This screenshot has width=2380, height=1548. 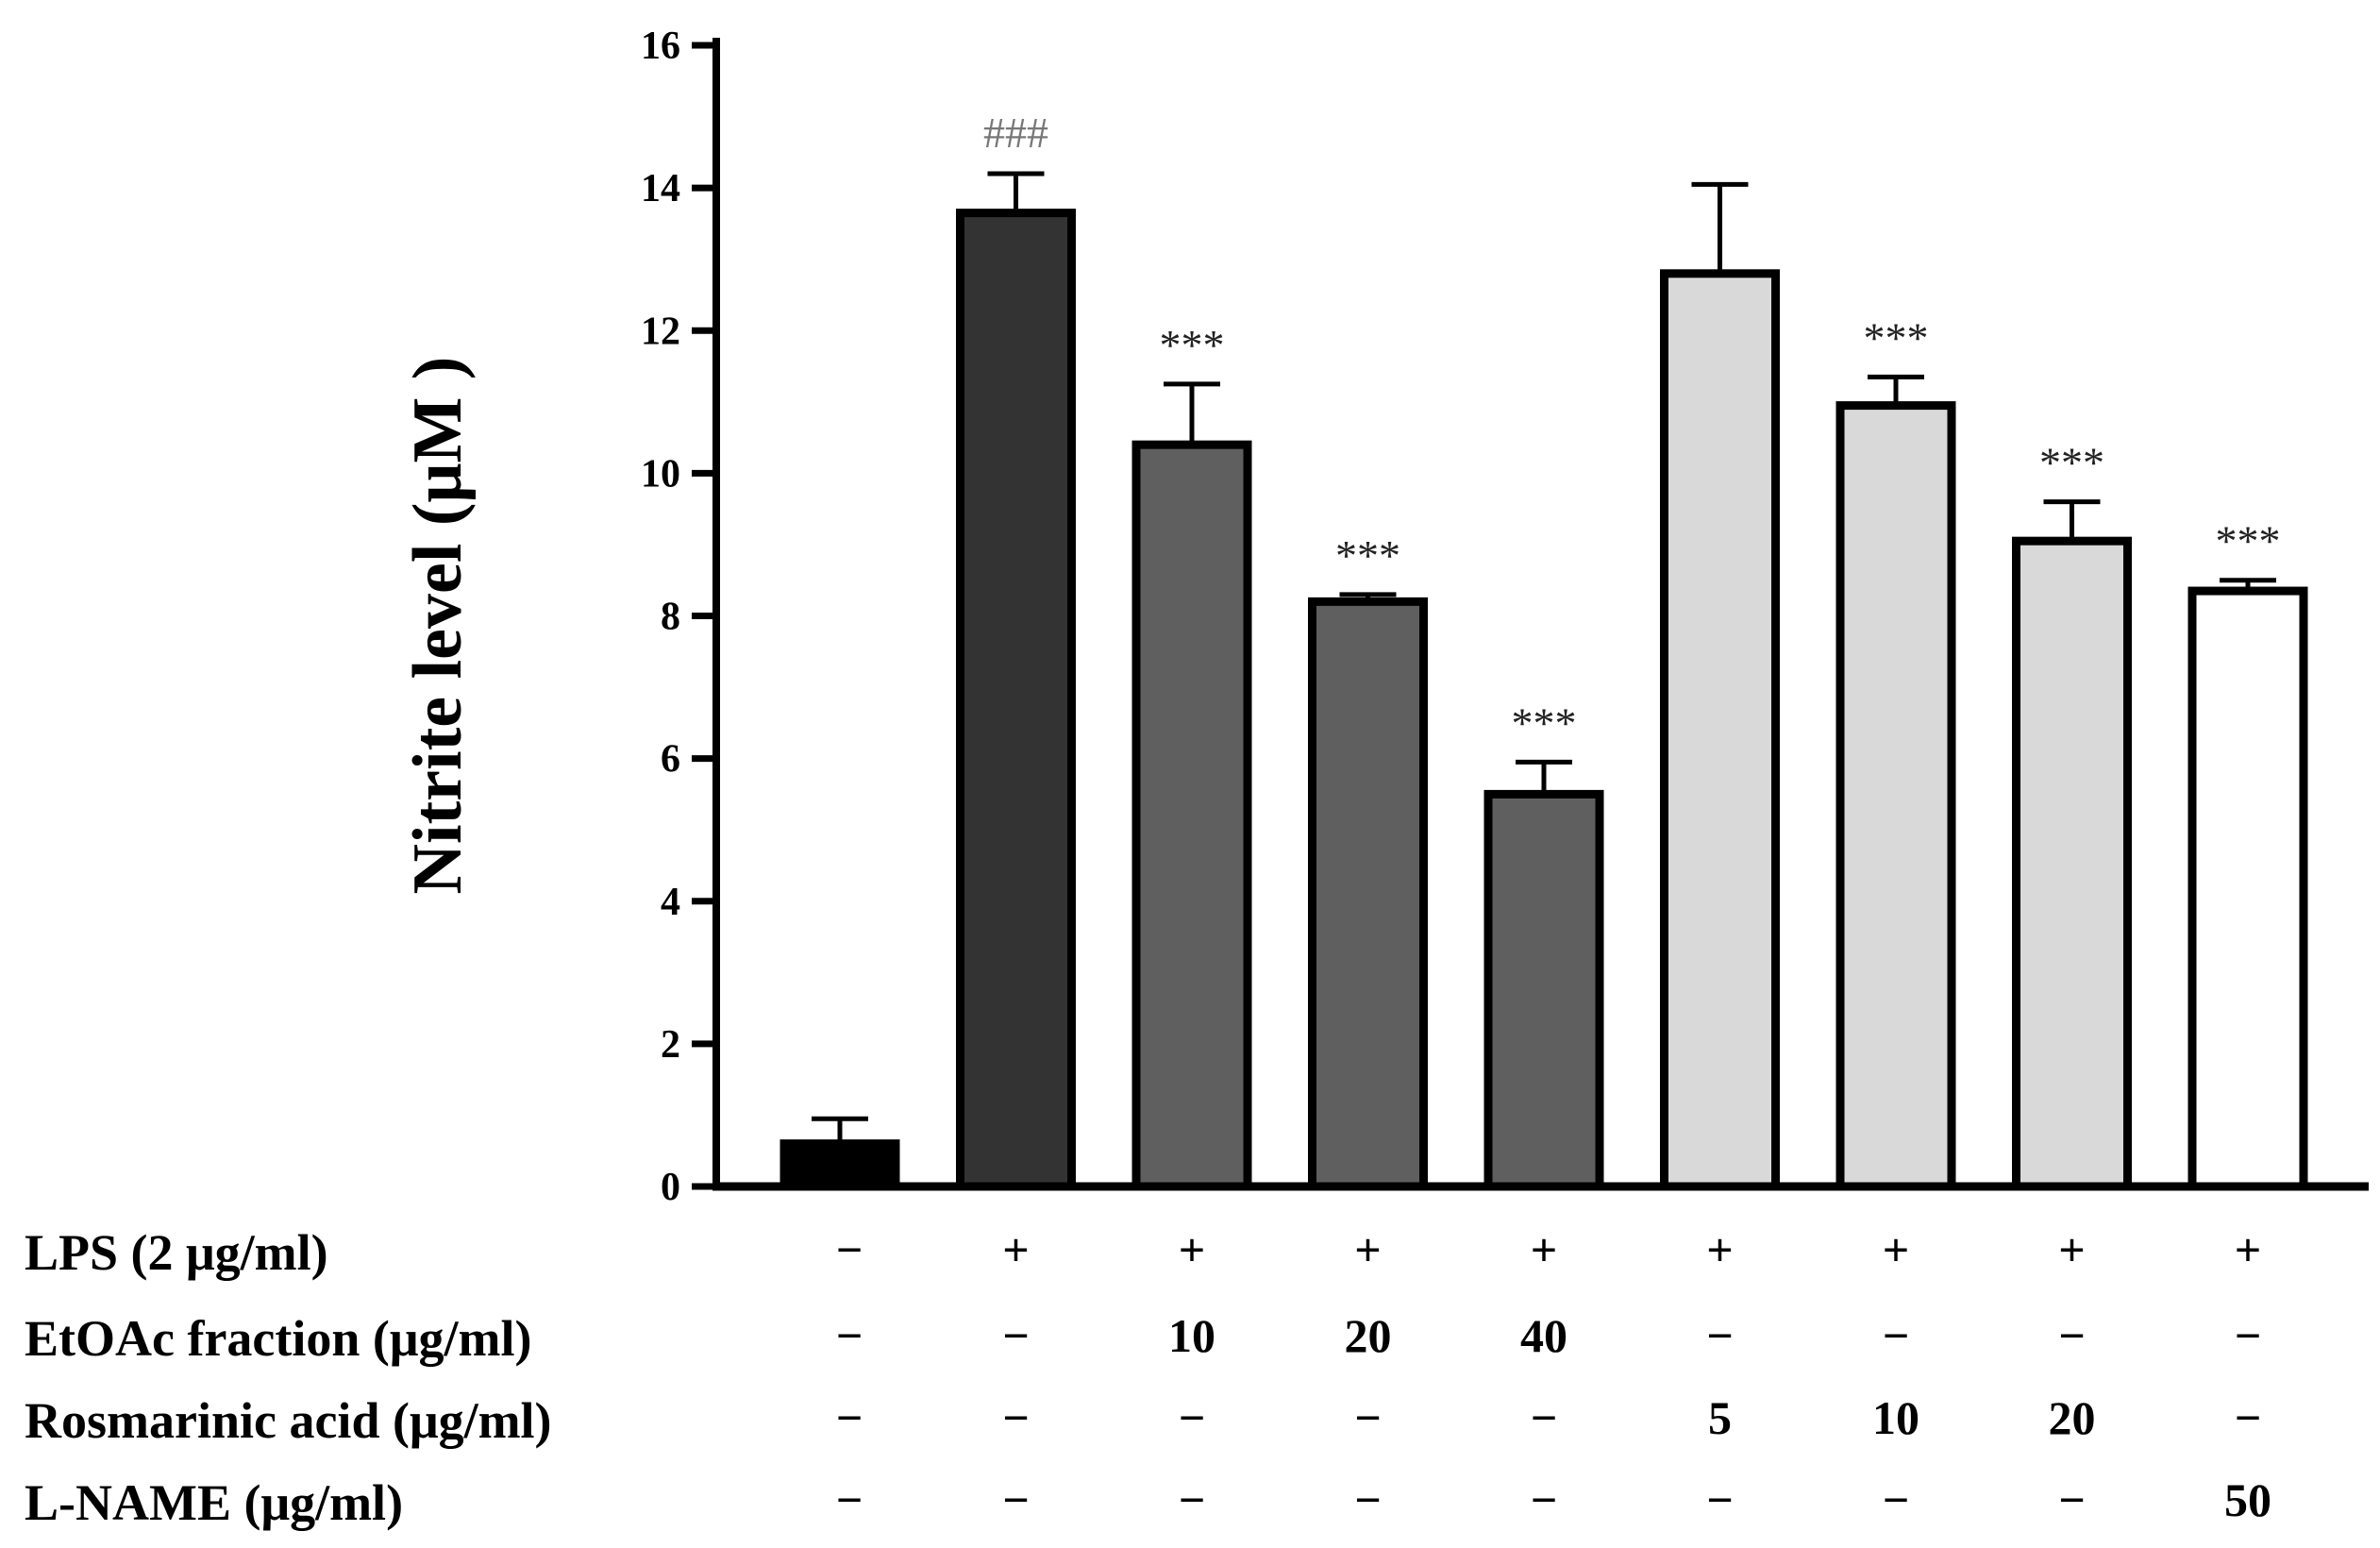 What do you see at coordinates (1367, 555) in the screenshot?
I see `significance-label-4: ***` at bounding box center [1367, 555].